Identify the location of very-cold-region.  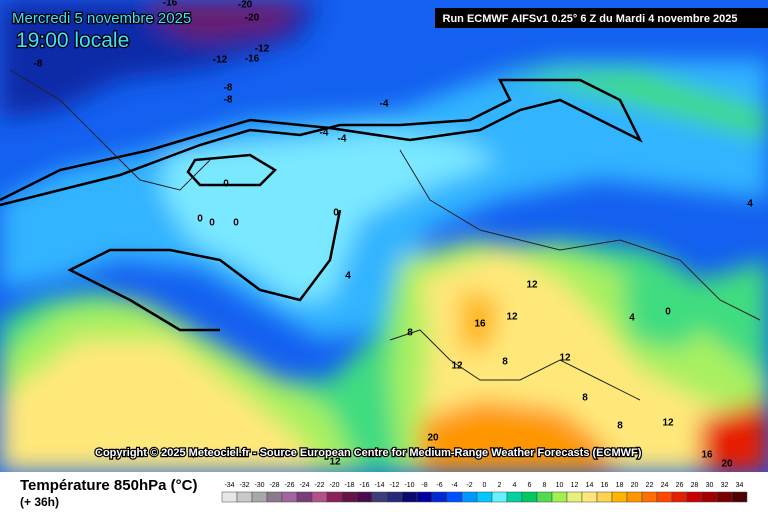
(225, 20).